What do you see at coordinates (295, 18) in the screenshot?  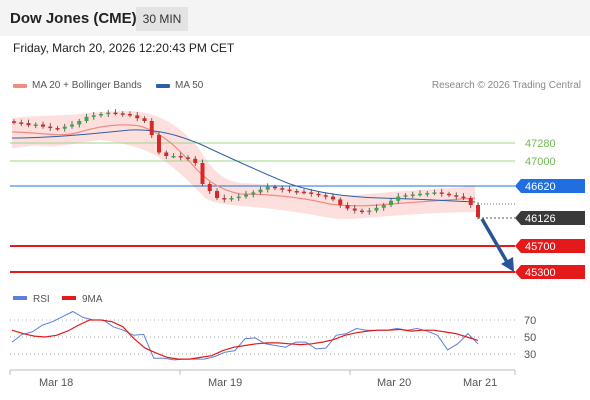 I see `top-bar: Dow Jones (CME) 30 MIN` at bounding box center [295, 18].